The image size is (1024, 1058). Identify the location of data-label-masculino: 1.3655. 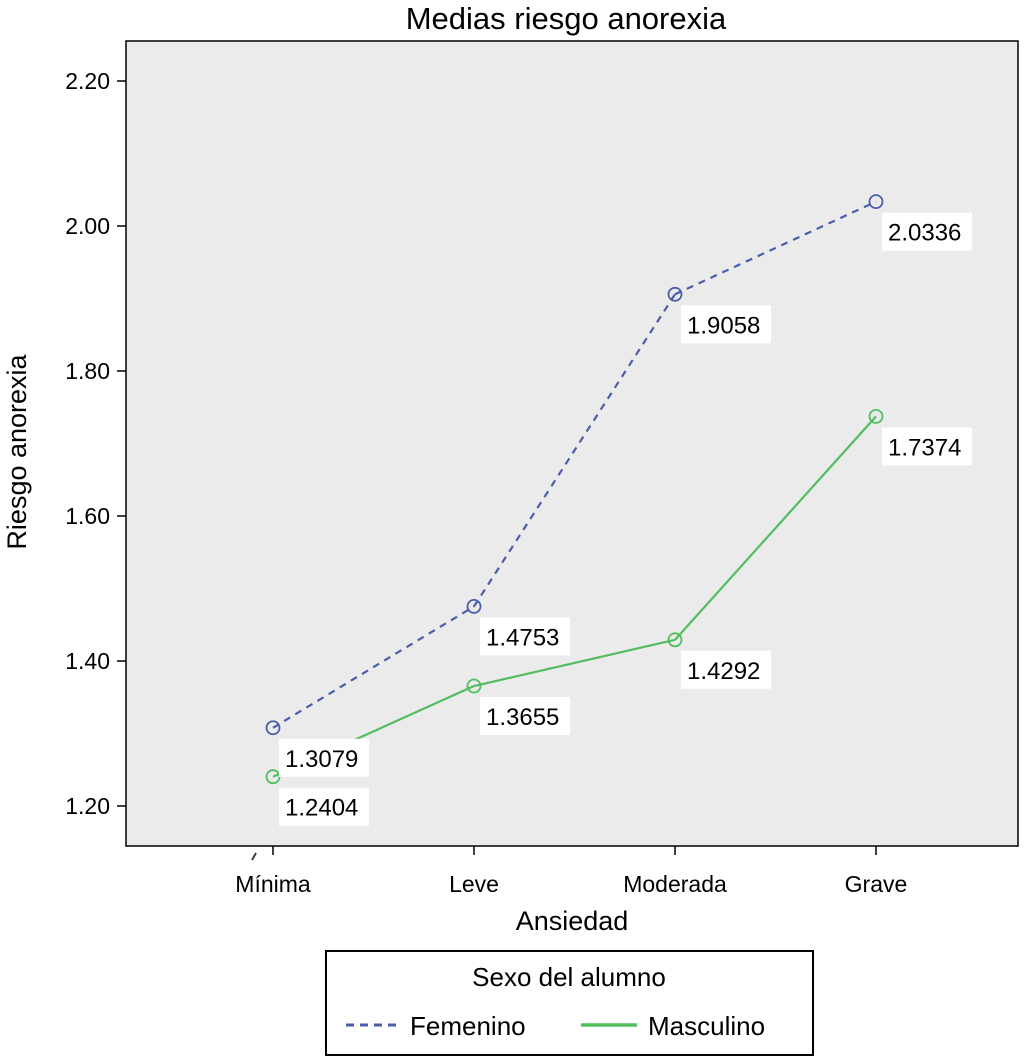
(522, 717).